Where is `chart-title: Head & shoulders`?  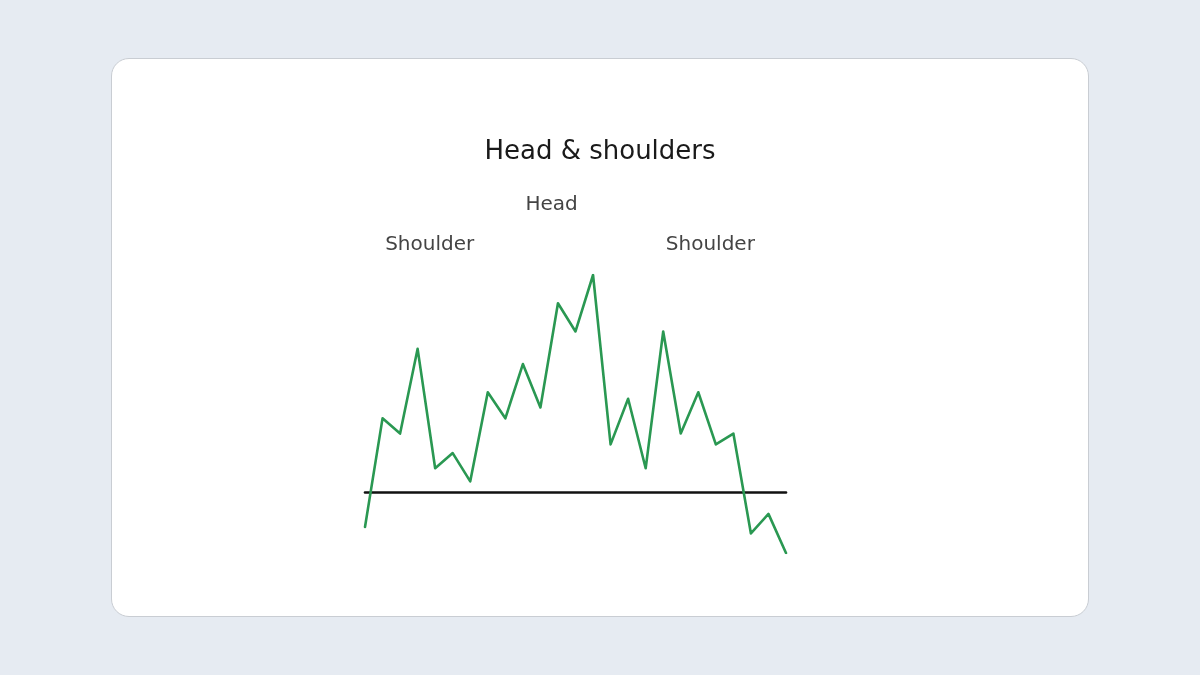
chart-title: Head & shoulders is located at coordinates (600, 150).